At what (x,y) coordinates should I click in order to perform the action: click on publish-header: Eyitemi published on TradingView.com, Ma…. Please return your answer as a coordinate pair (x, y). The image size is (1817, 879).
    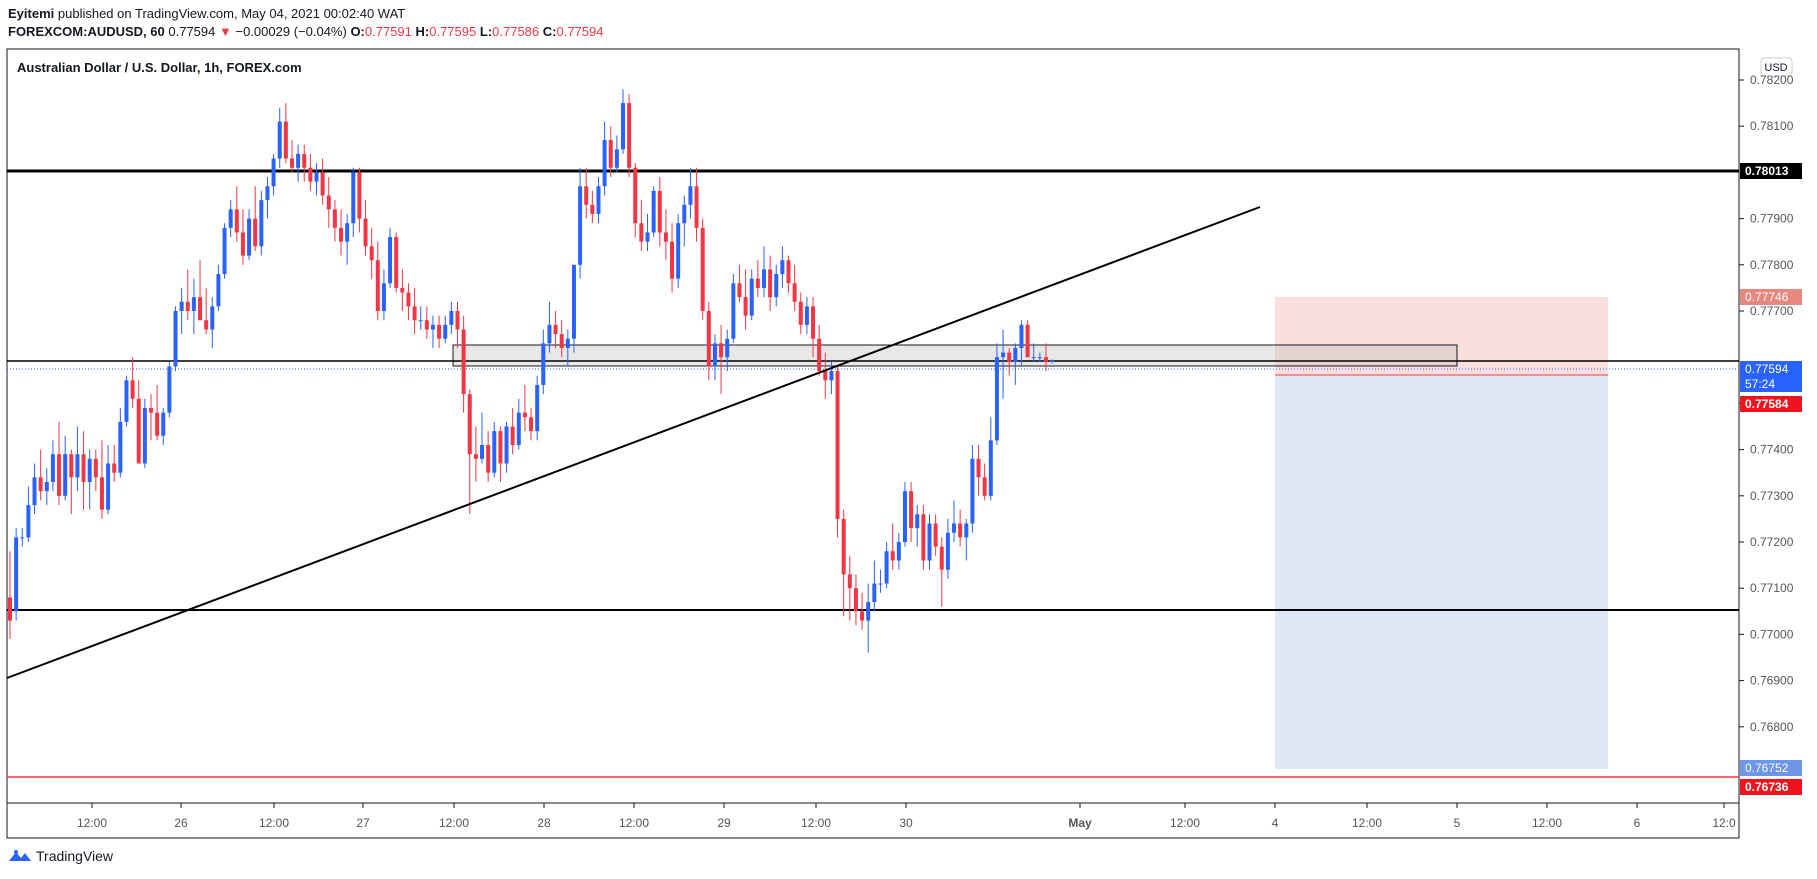
    Looking at the image, I should click on (305, 23).